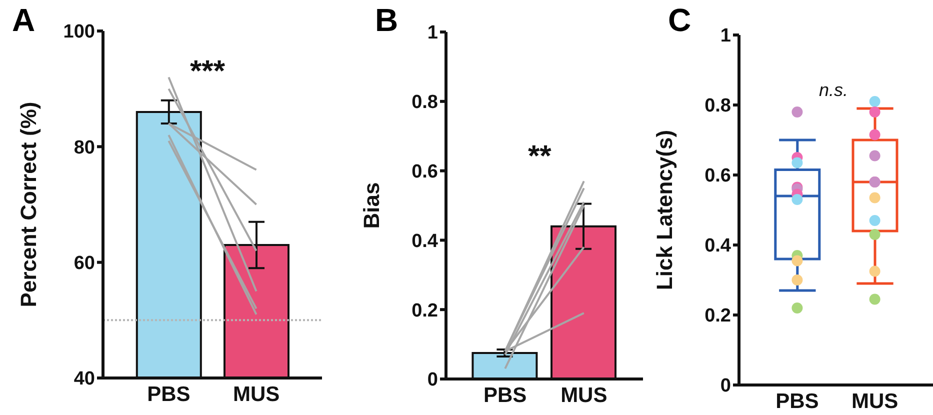 The height and width of the screenshot is (415, 933). I want to click on y-axis-title: Percent Correct (%), so click(28, 205).